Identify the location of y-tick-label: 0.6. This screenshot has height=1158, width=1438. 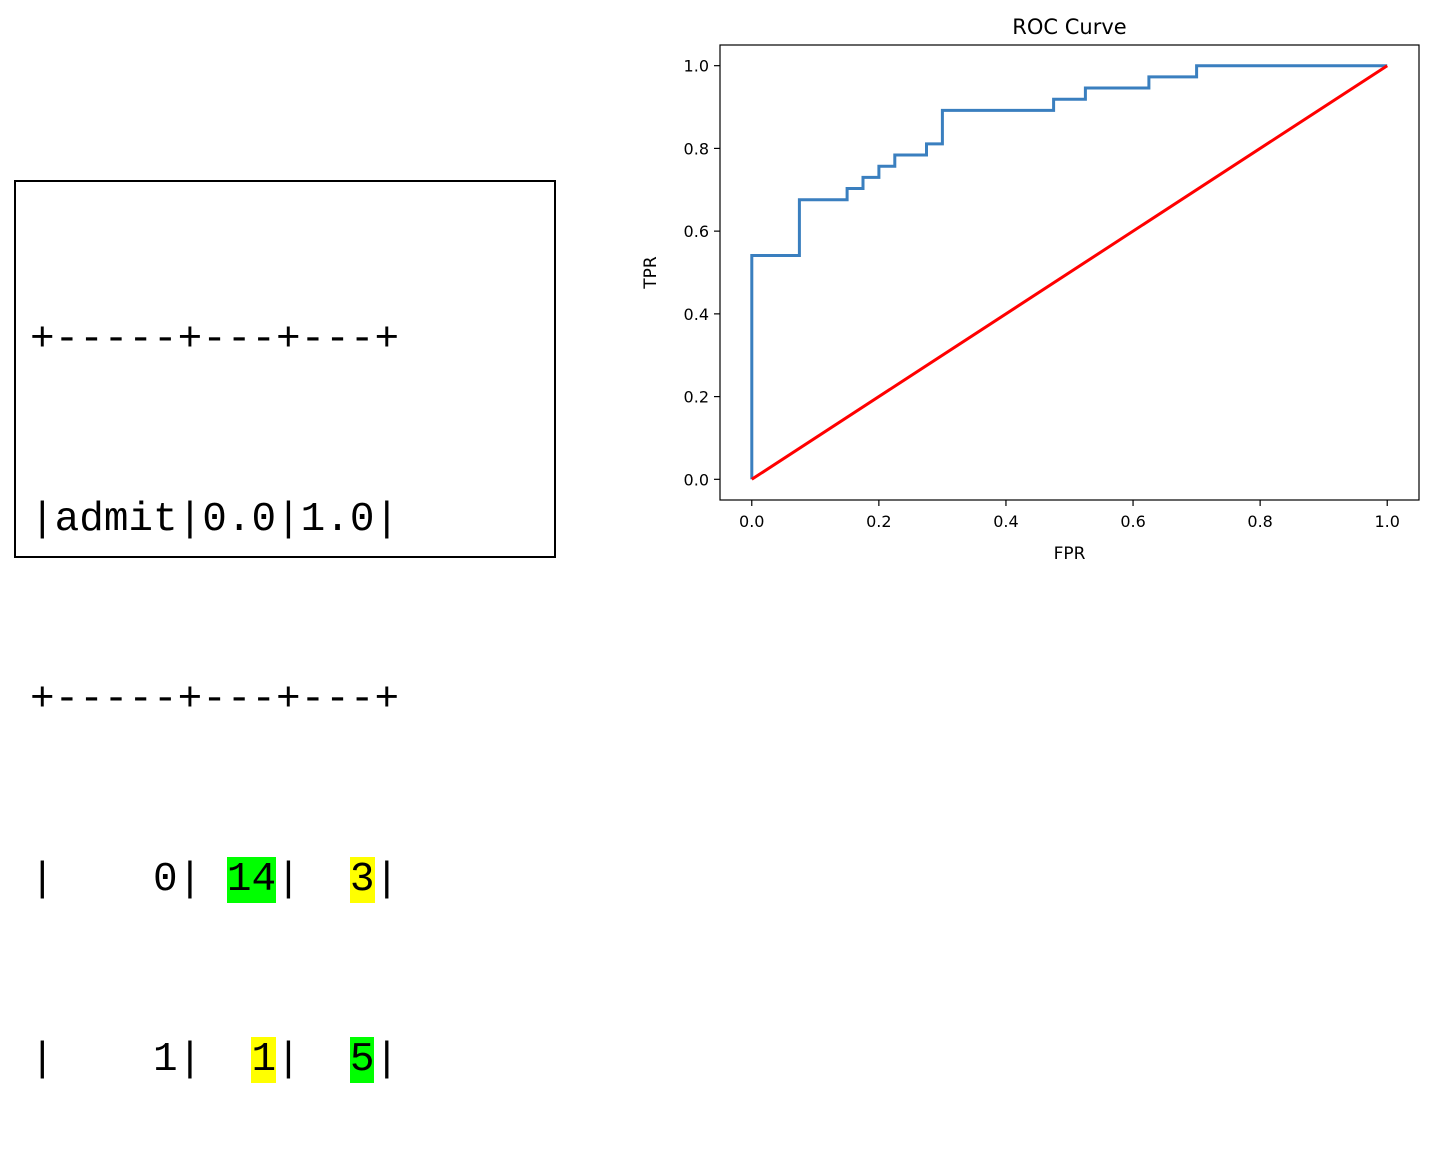
(696, 231).